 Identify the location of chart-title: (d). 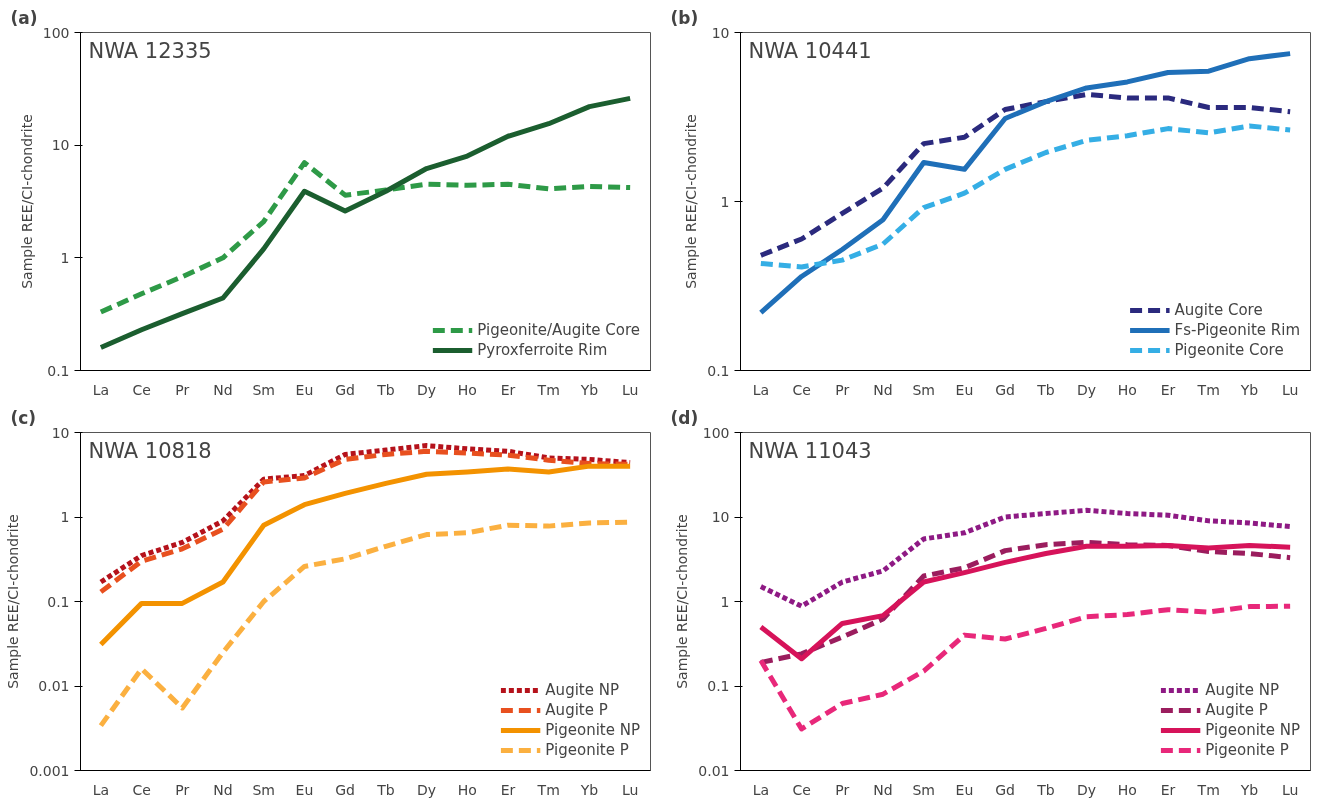
(684, 417).